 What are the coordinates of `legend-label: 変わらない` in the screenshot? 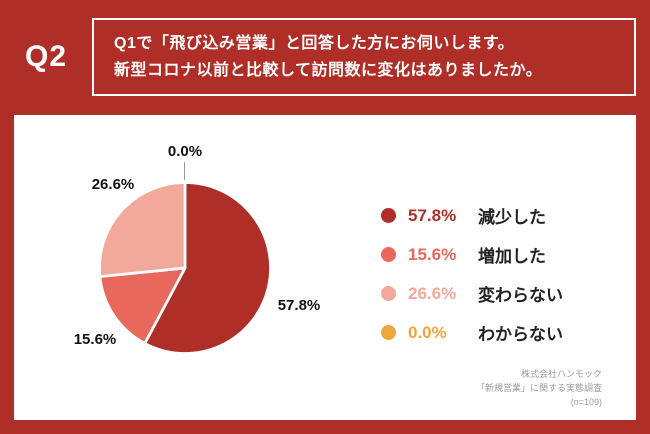 It's located at (520, 295).